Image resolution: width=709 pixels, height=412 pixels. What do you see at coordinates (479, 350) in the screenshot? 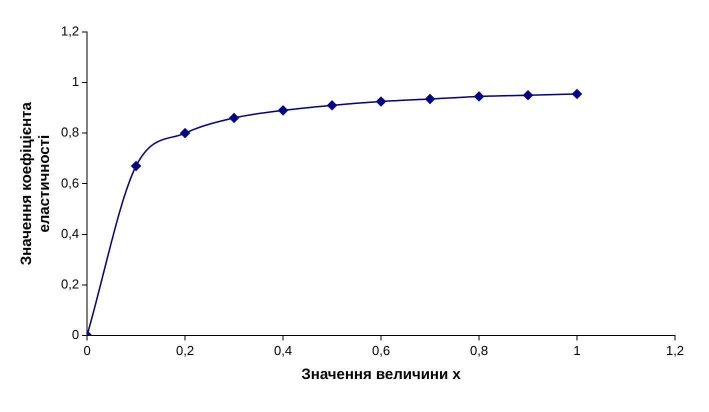
I see `x-tick-label: 0,8` at bounding box center [479, 350].